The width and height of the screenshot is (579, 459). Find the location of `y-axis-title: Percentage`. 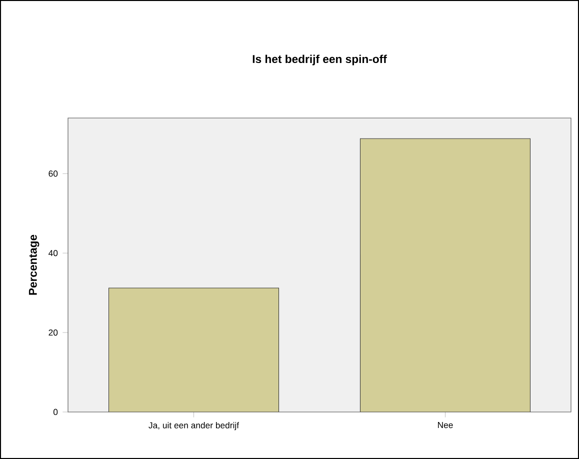

y-axis-title: Percentage is located at coordinates (34, 264).